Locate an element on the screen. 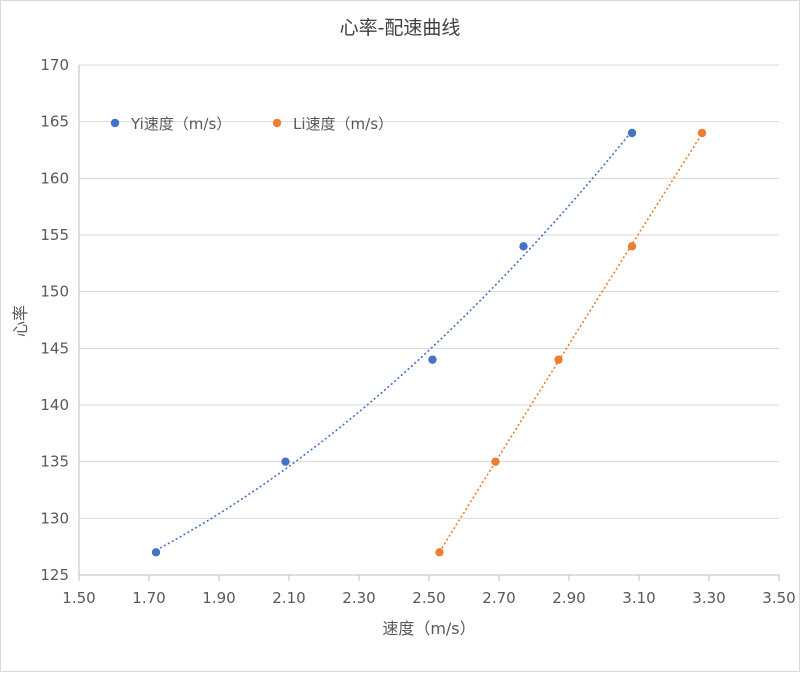  y-tick-label: 165 is located at coordinates (54, 122).